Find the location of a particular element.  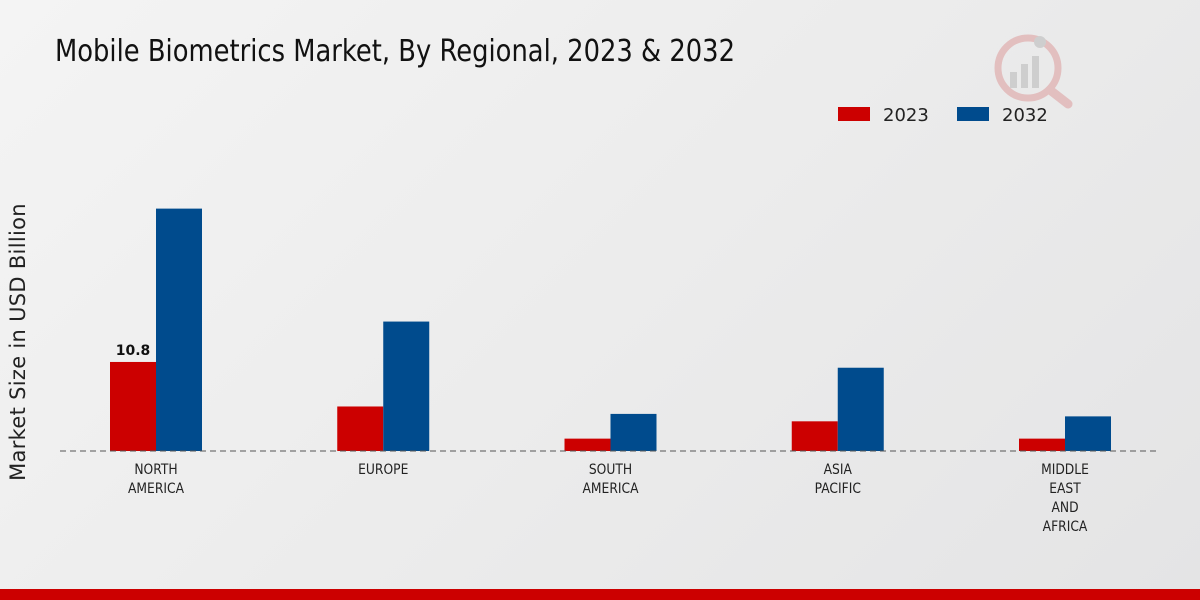

x-tick-label-line: EUROPE is located at coordinates (383, 470).